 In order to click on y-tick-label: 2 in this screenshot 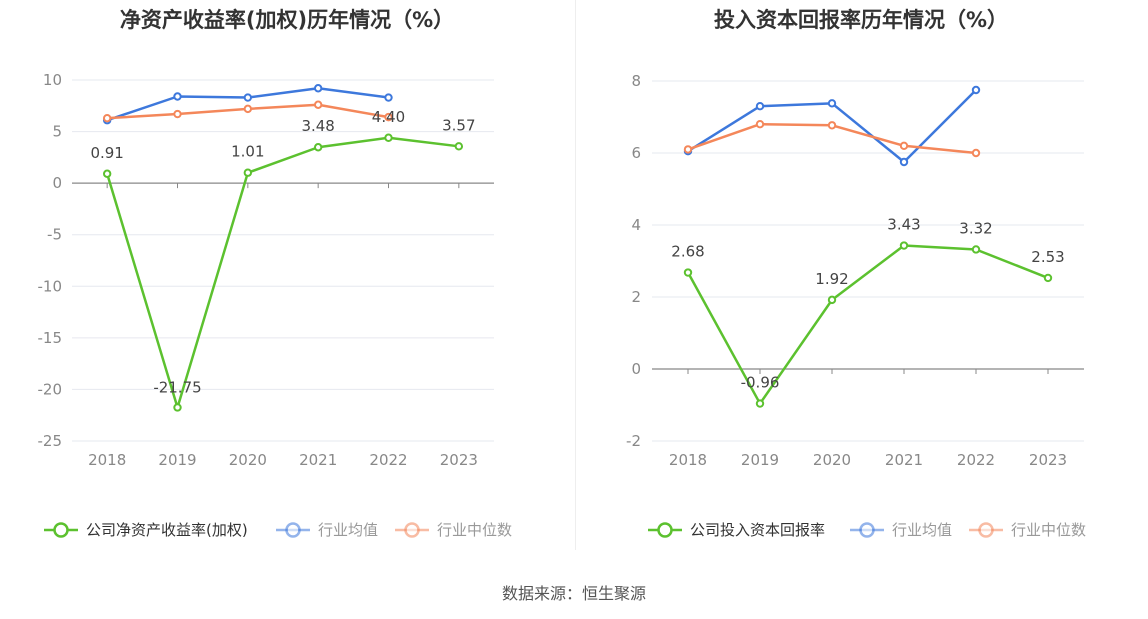, I will do `click(636, 297)`.